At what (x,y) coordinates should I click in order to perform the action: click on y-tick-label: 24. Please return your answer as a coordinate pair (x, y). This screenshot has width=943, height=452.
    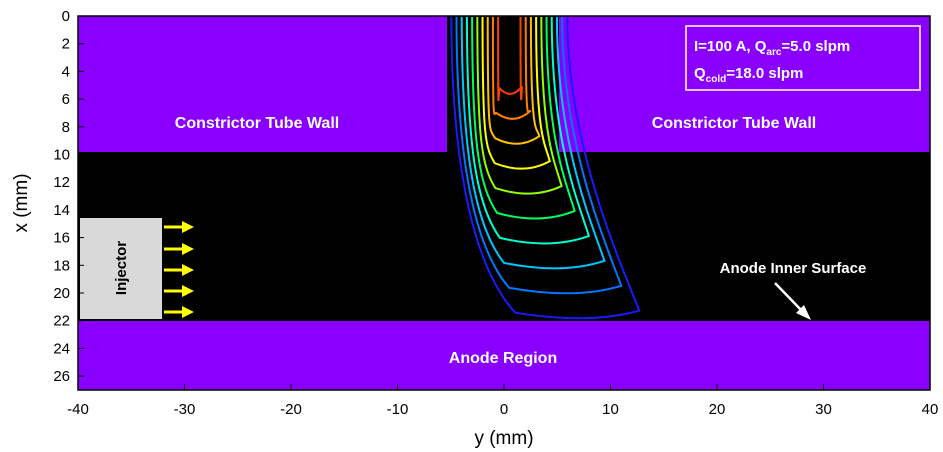
    Looking at the image, I should click on (61, 348).